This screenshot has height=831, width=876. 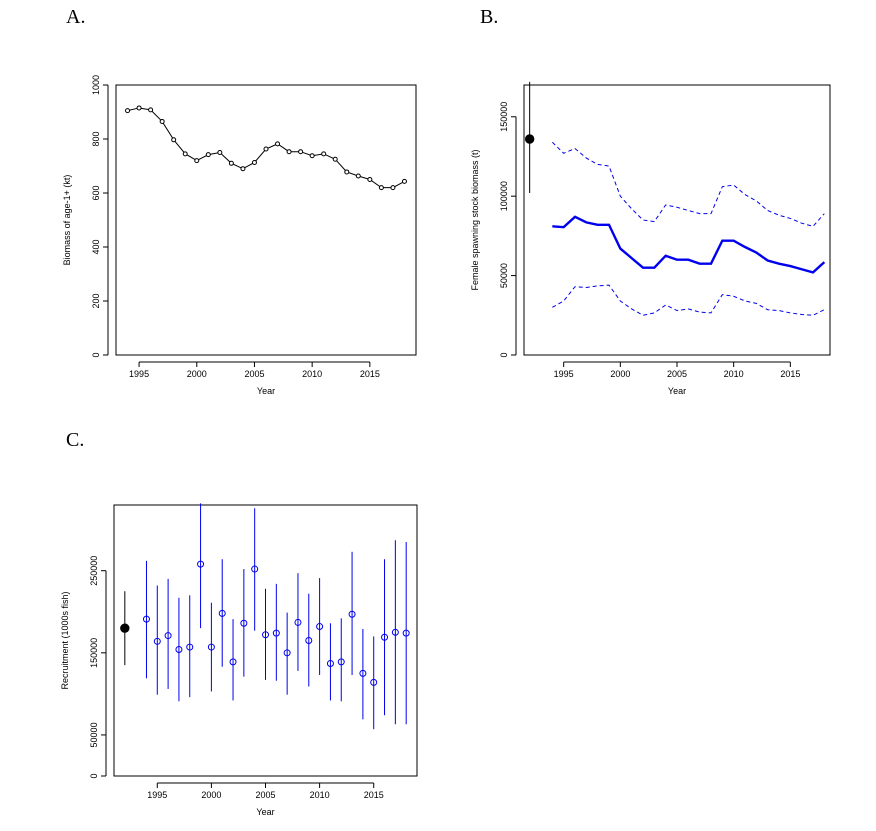 What do you see at coordinates (96, 192) in the screenshot?
I see `y-tick-label: 600` at bounding box center [96, 192].